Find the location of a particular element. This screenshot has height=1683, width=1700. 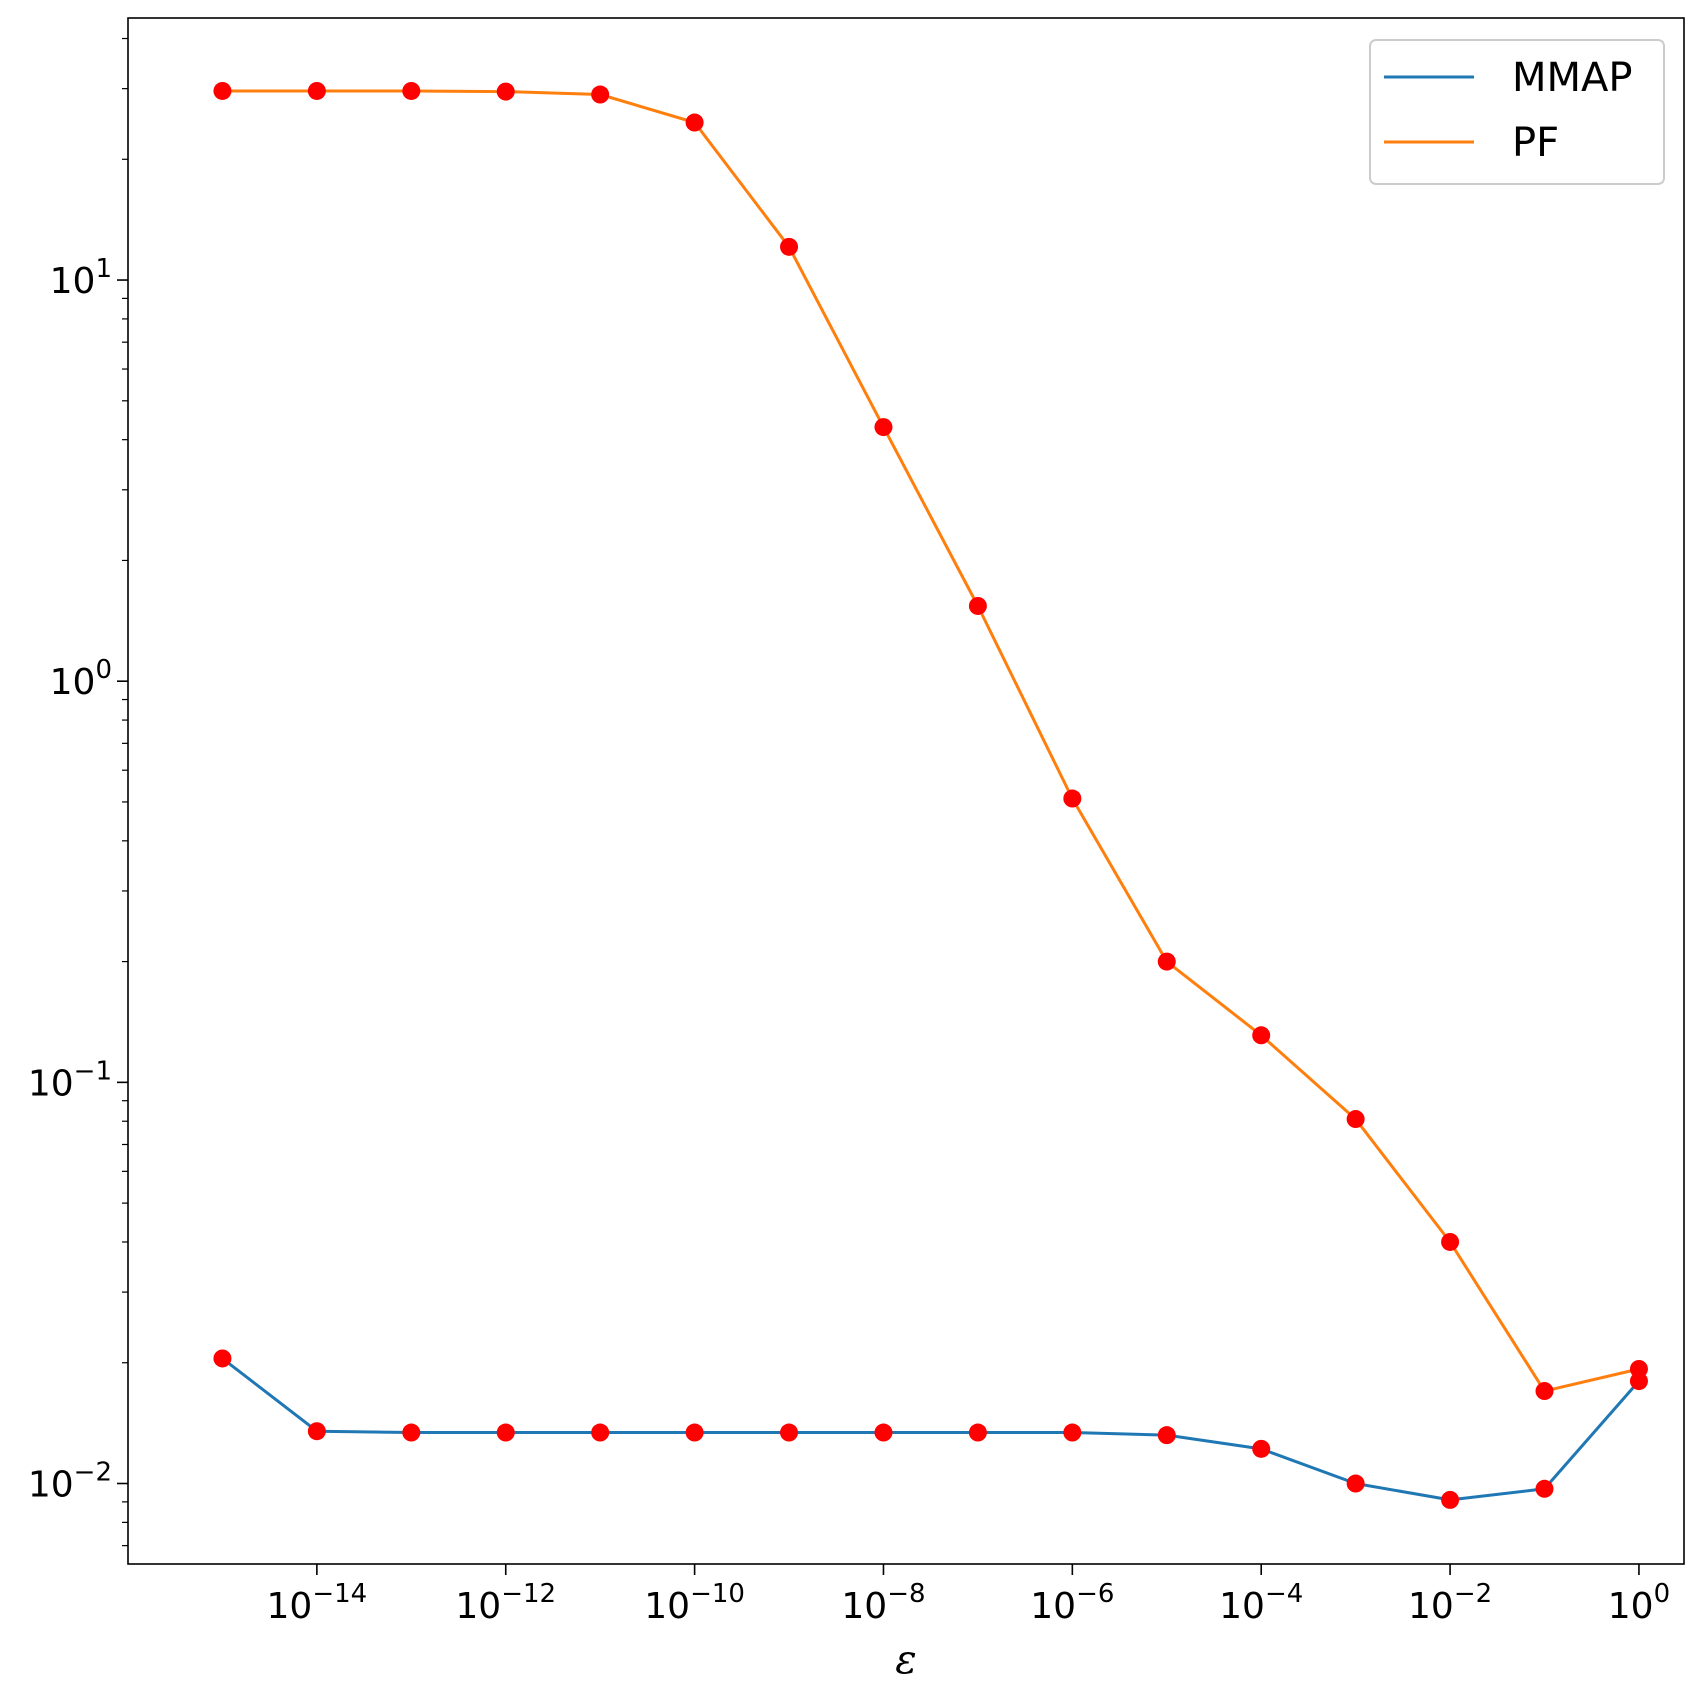

x-tick-label: 10⁻¹⁰ is located at coordinates (694, 1603).